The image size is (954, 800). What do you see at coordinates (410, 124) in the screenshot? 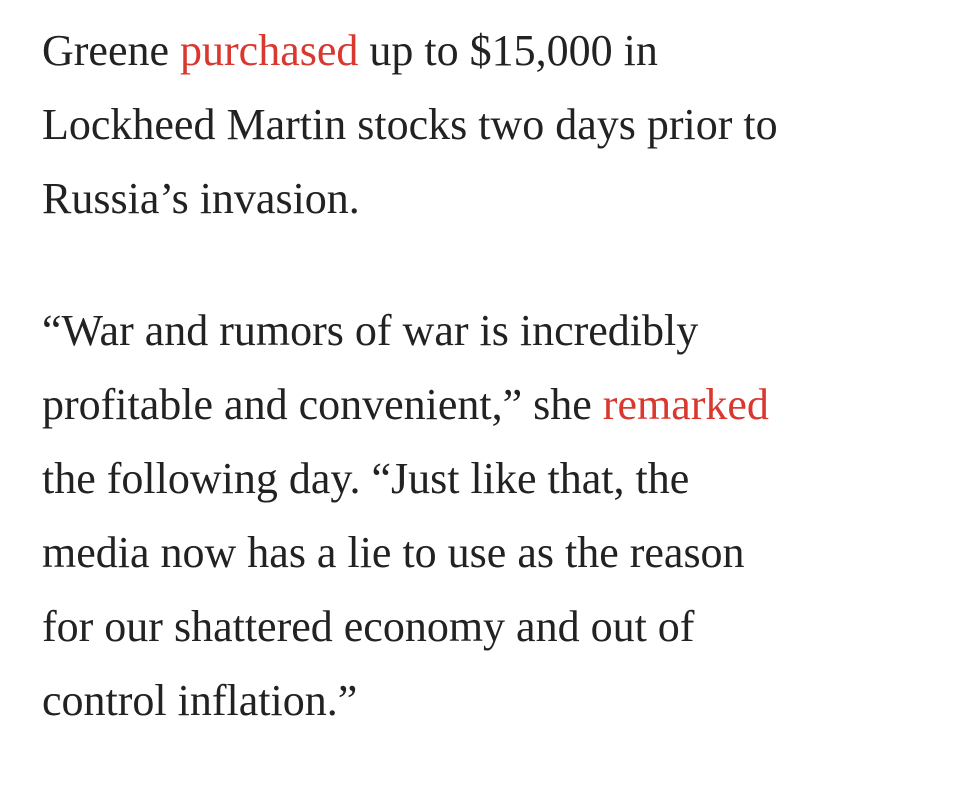
I see `text: Lockheed Martin stocks two days prior to` at bounding box center [410, 124].